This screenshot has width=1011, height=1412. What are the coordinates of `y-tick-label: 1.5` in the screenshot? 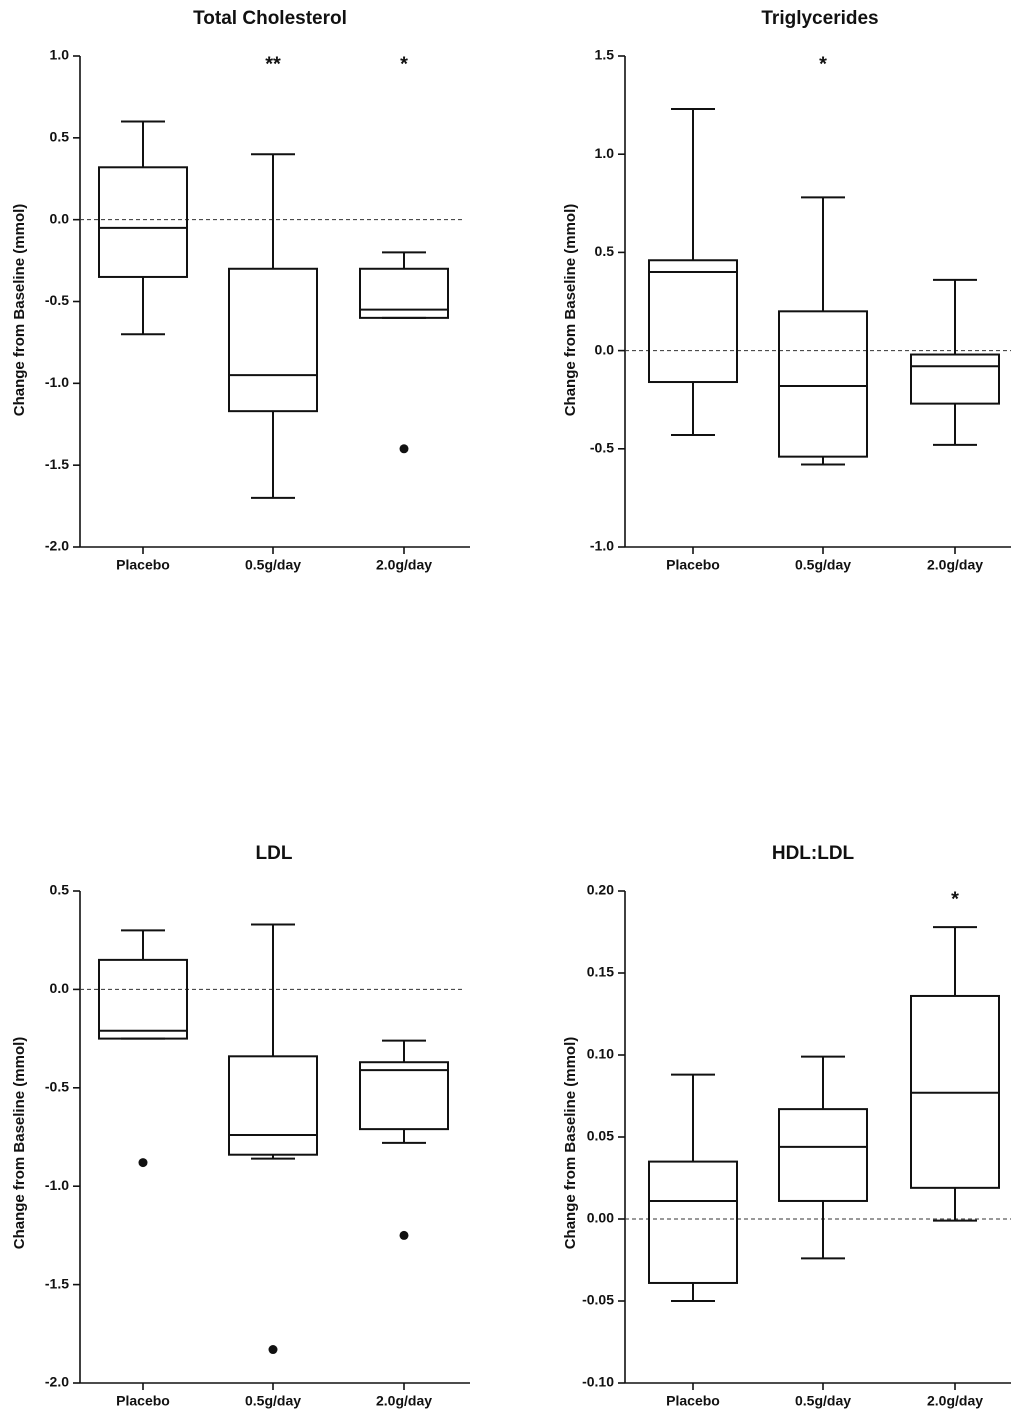 It's located at (605, 55).